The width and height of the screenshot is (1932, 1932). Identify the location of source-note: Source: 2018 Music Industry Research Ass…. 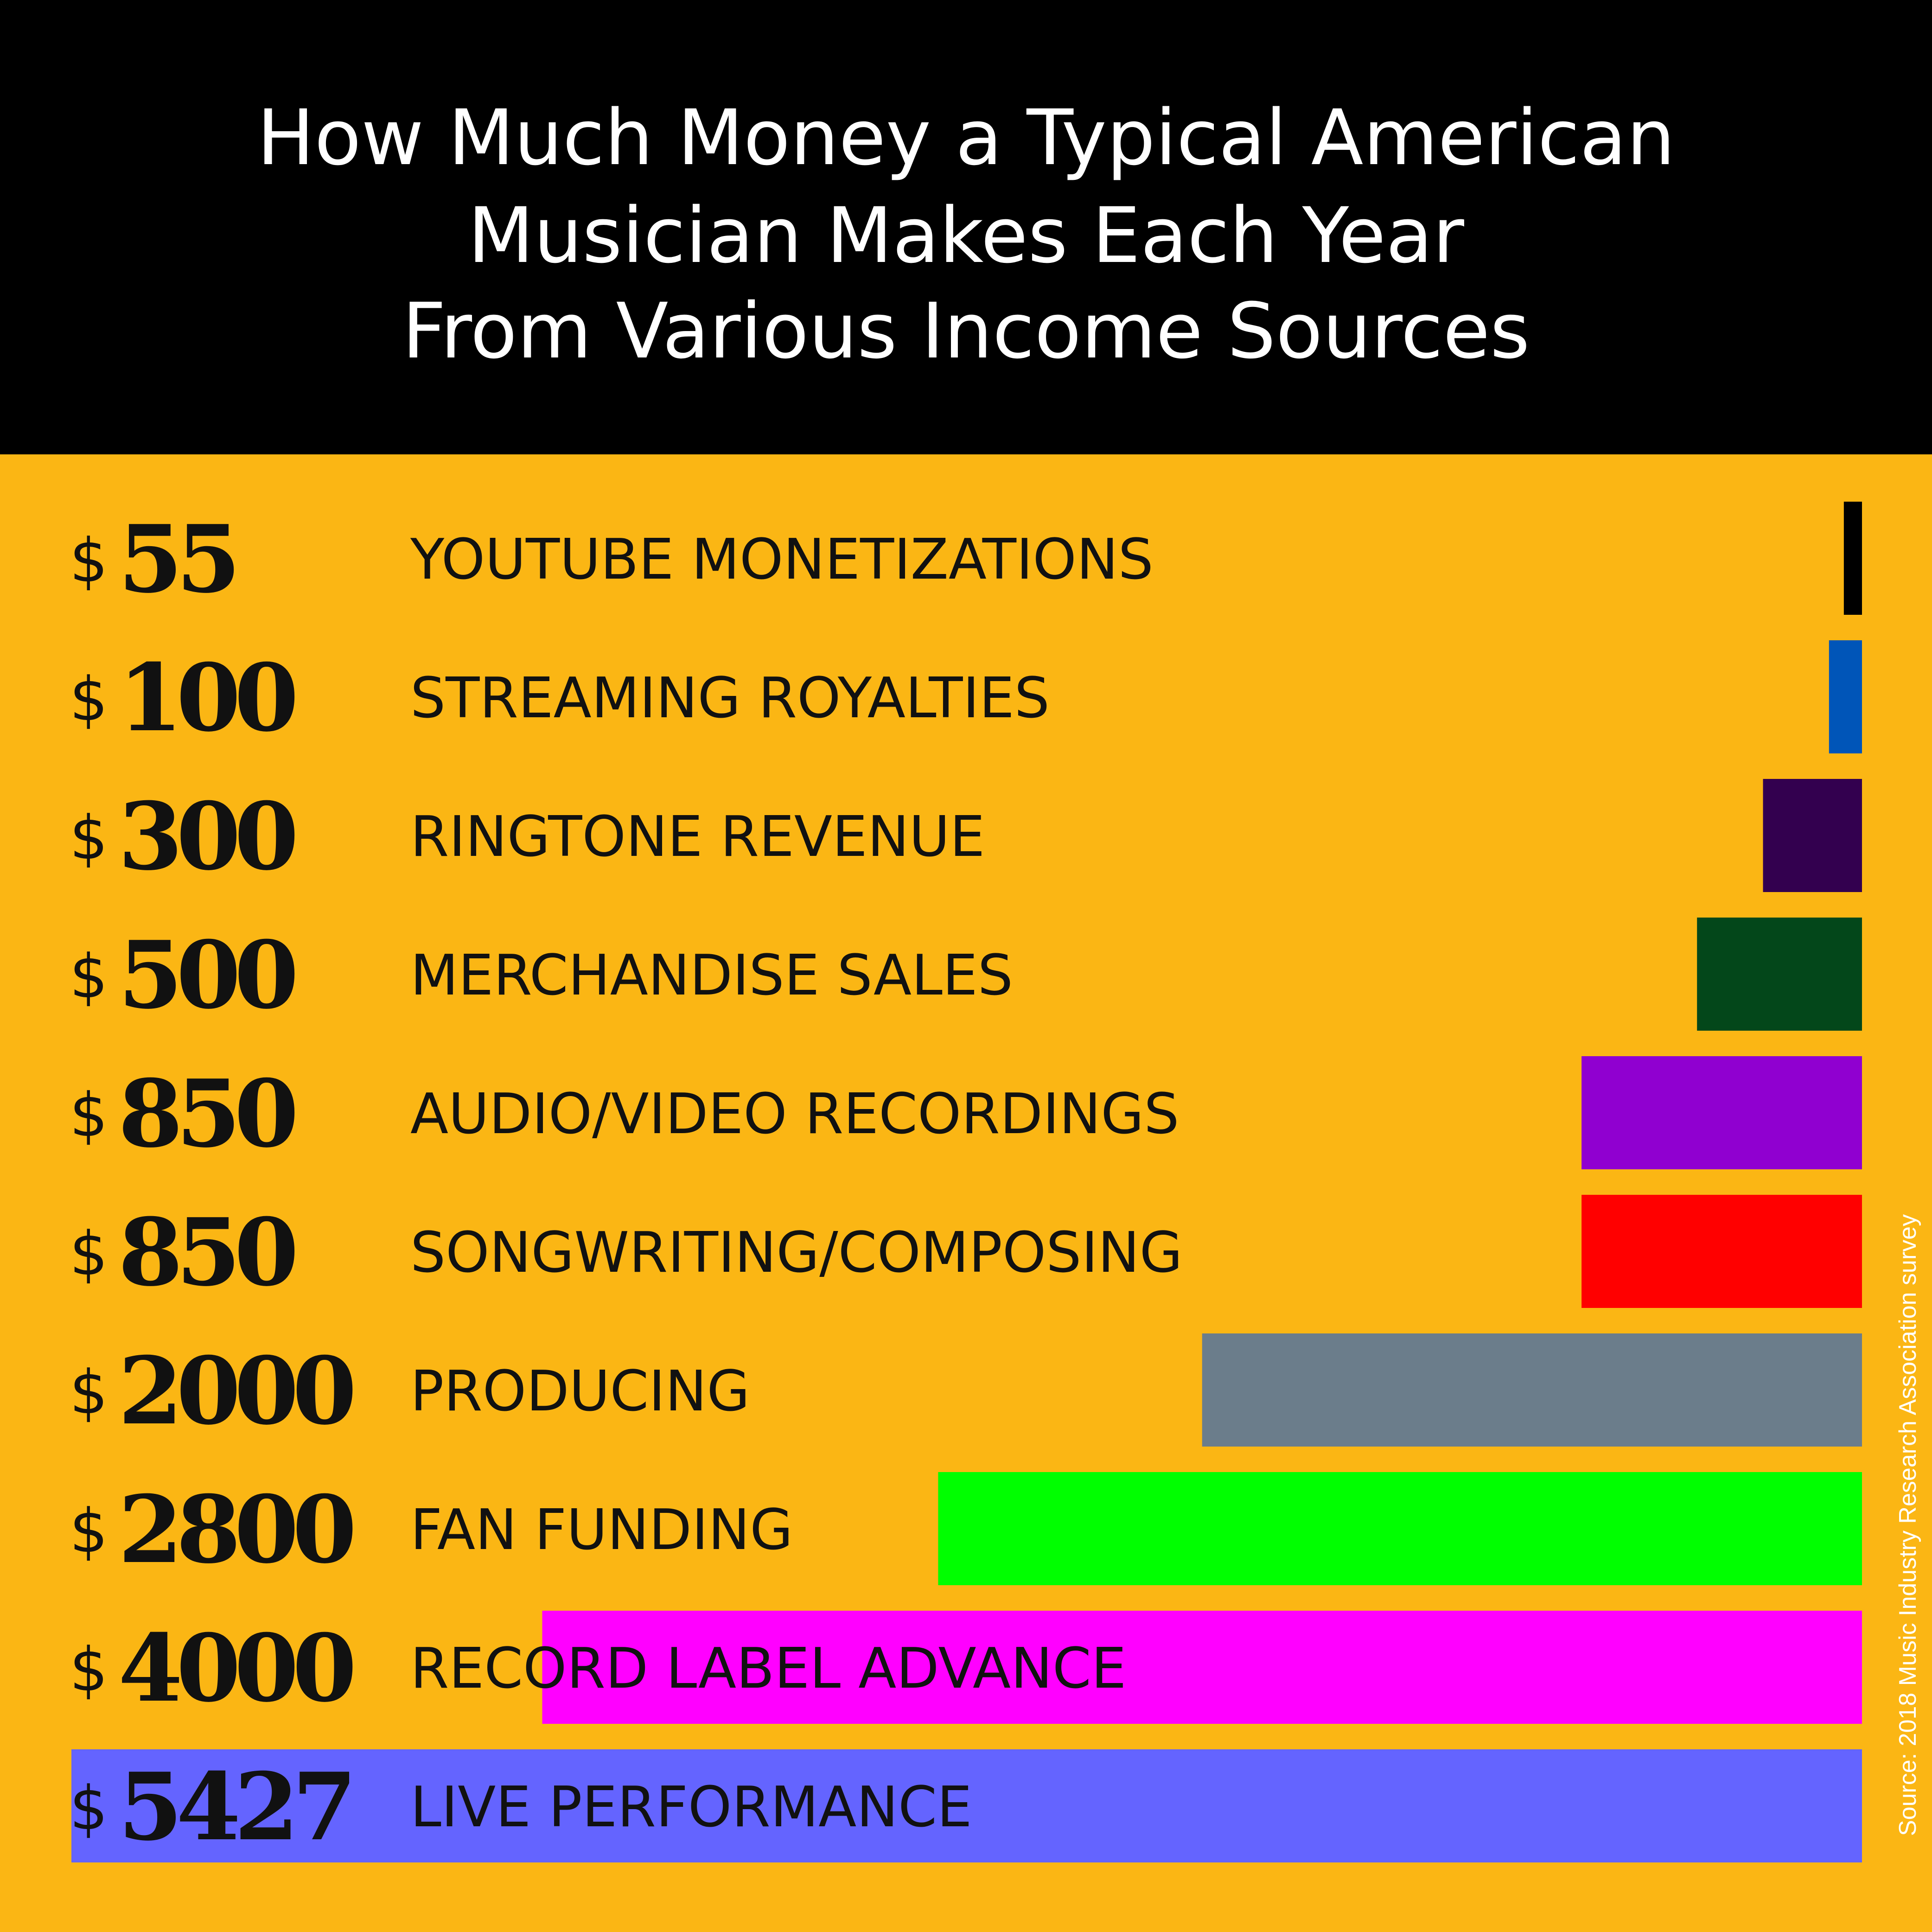
(1908, 1525).